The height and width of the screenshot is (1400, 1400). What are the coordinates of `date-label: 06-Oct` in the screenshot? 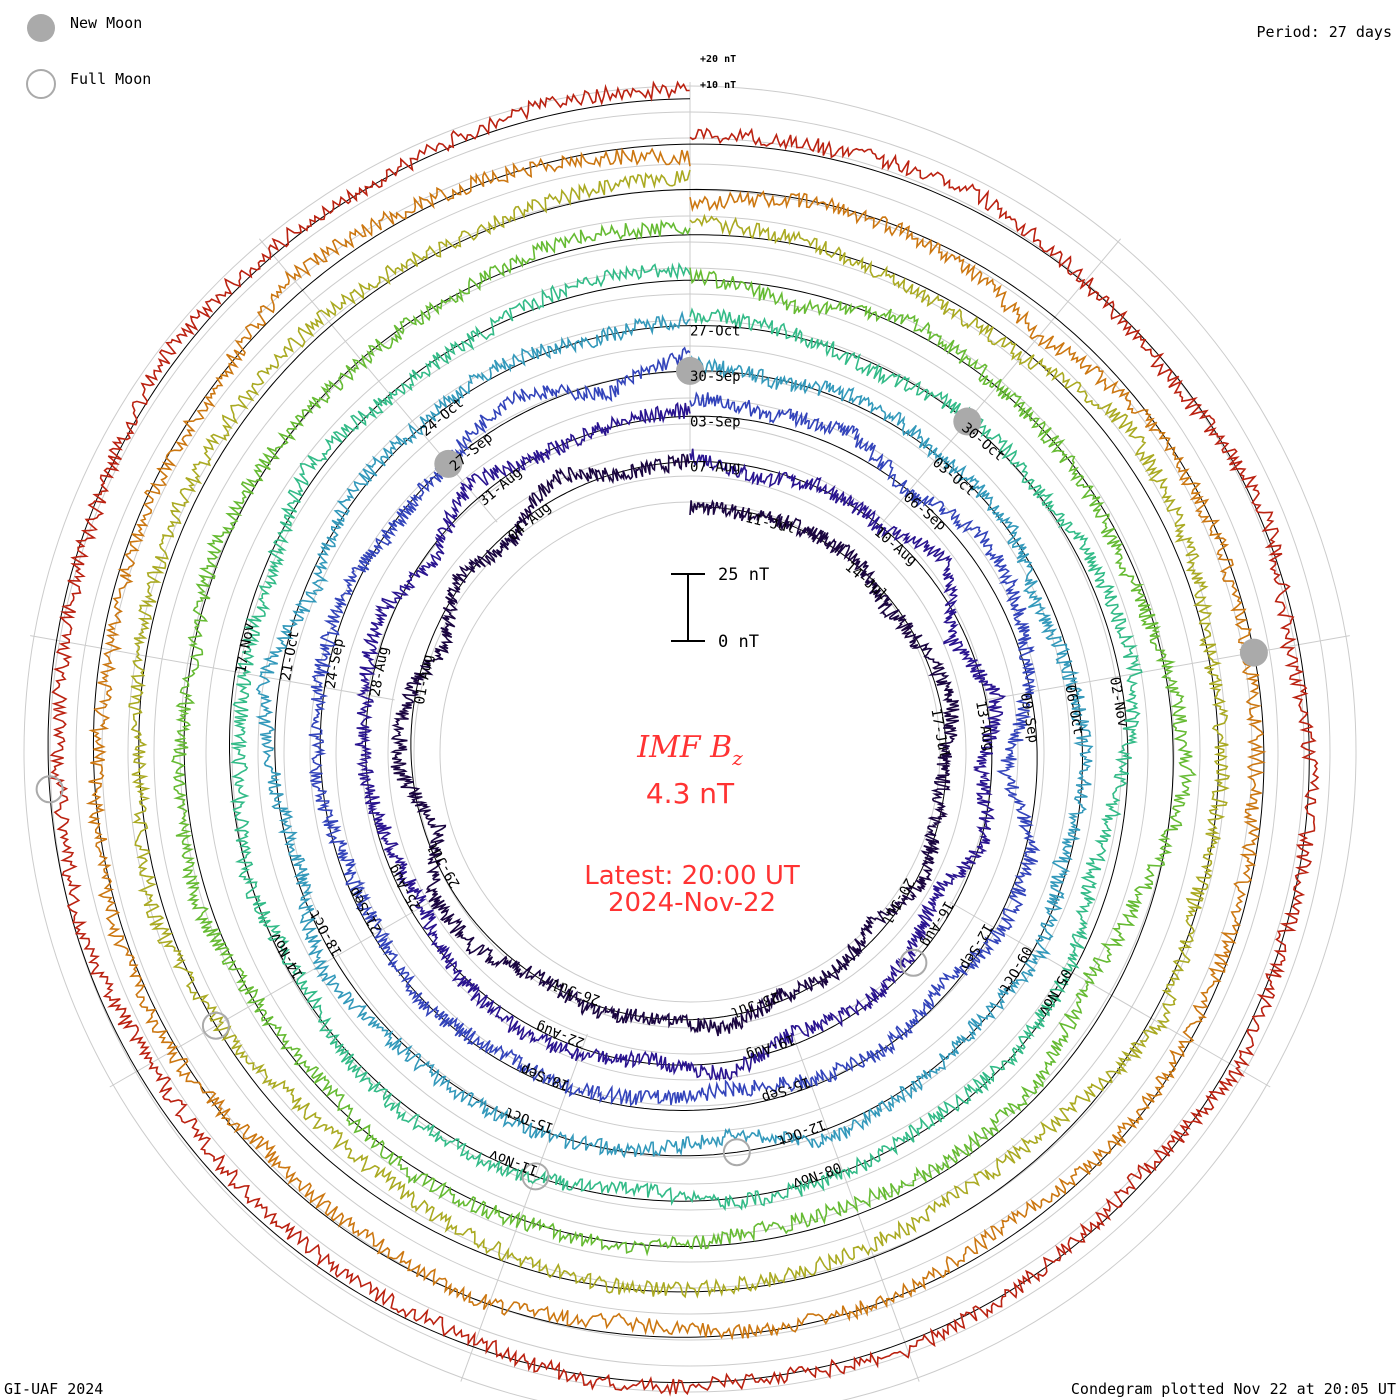 It's located at (1073, 710).